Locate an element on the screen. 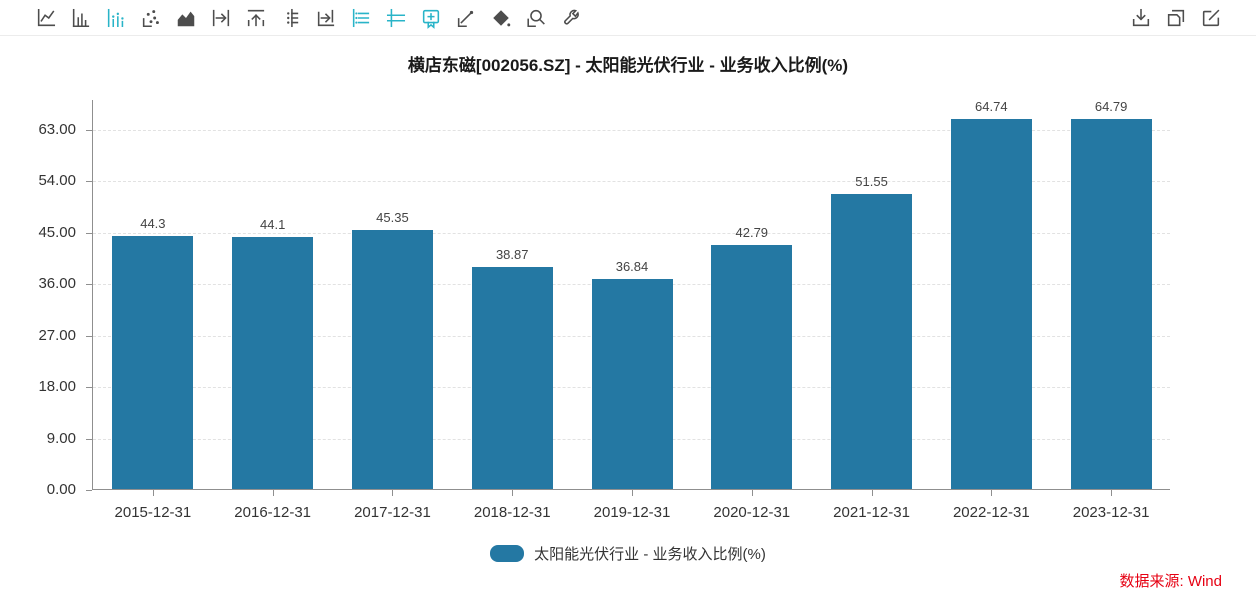  wrench-icon is located at coordinates (570, 17).